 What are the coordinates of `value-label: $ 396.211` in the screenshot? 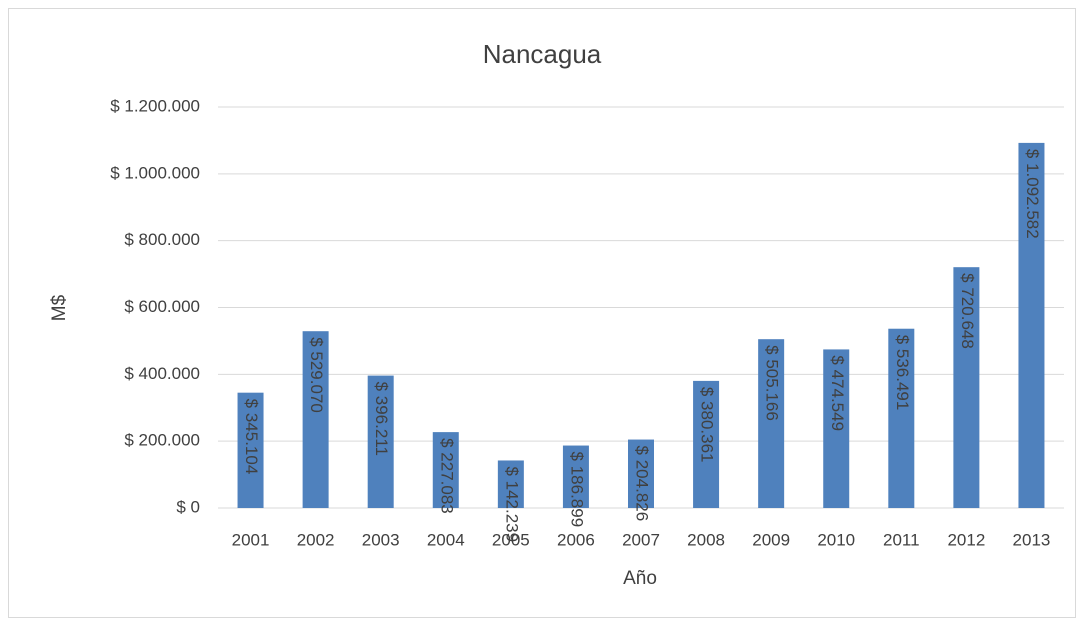 It's located at (381, 419).